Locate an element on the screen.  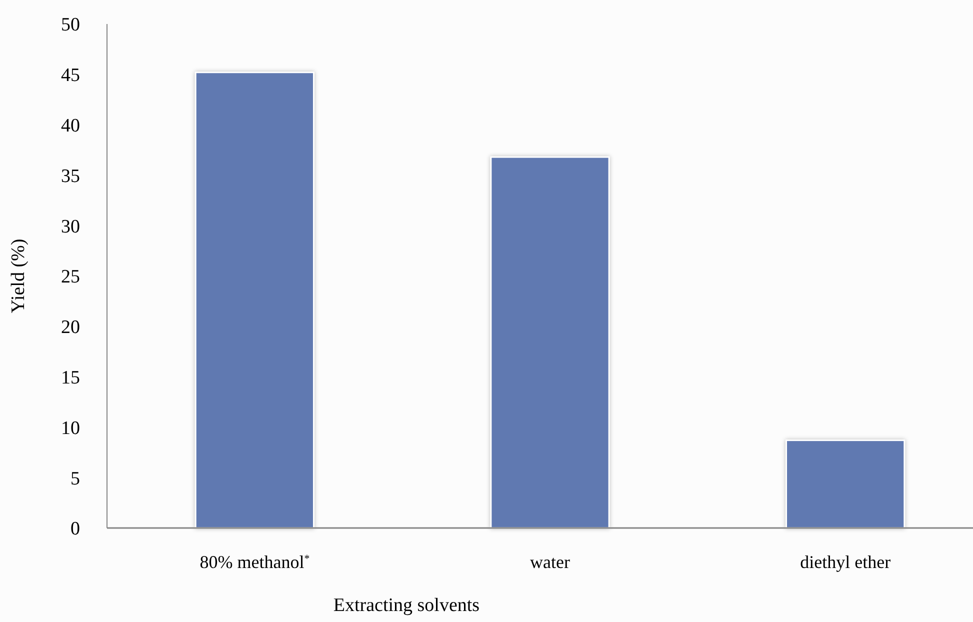
x-tick-label: 80% methanol$^{*}$ is located at coordinates (255, 562).